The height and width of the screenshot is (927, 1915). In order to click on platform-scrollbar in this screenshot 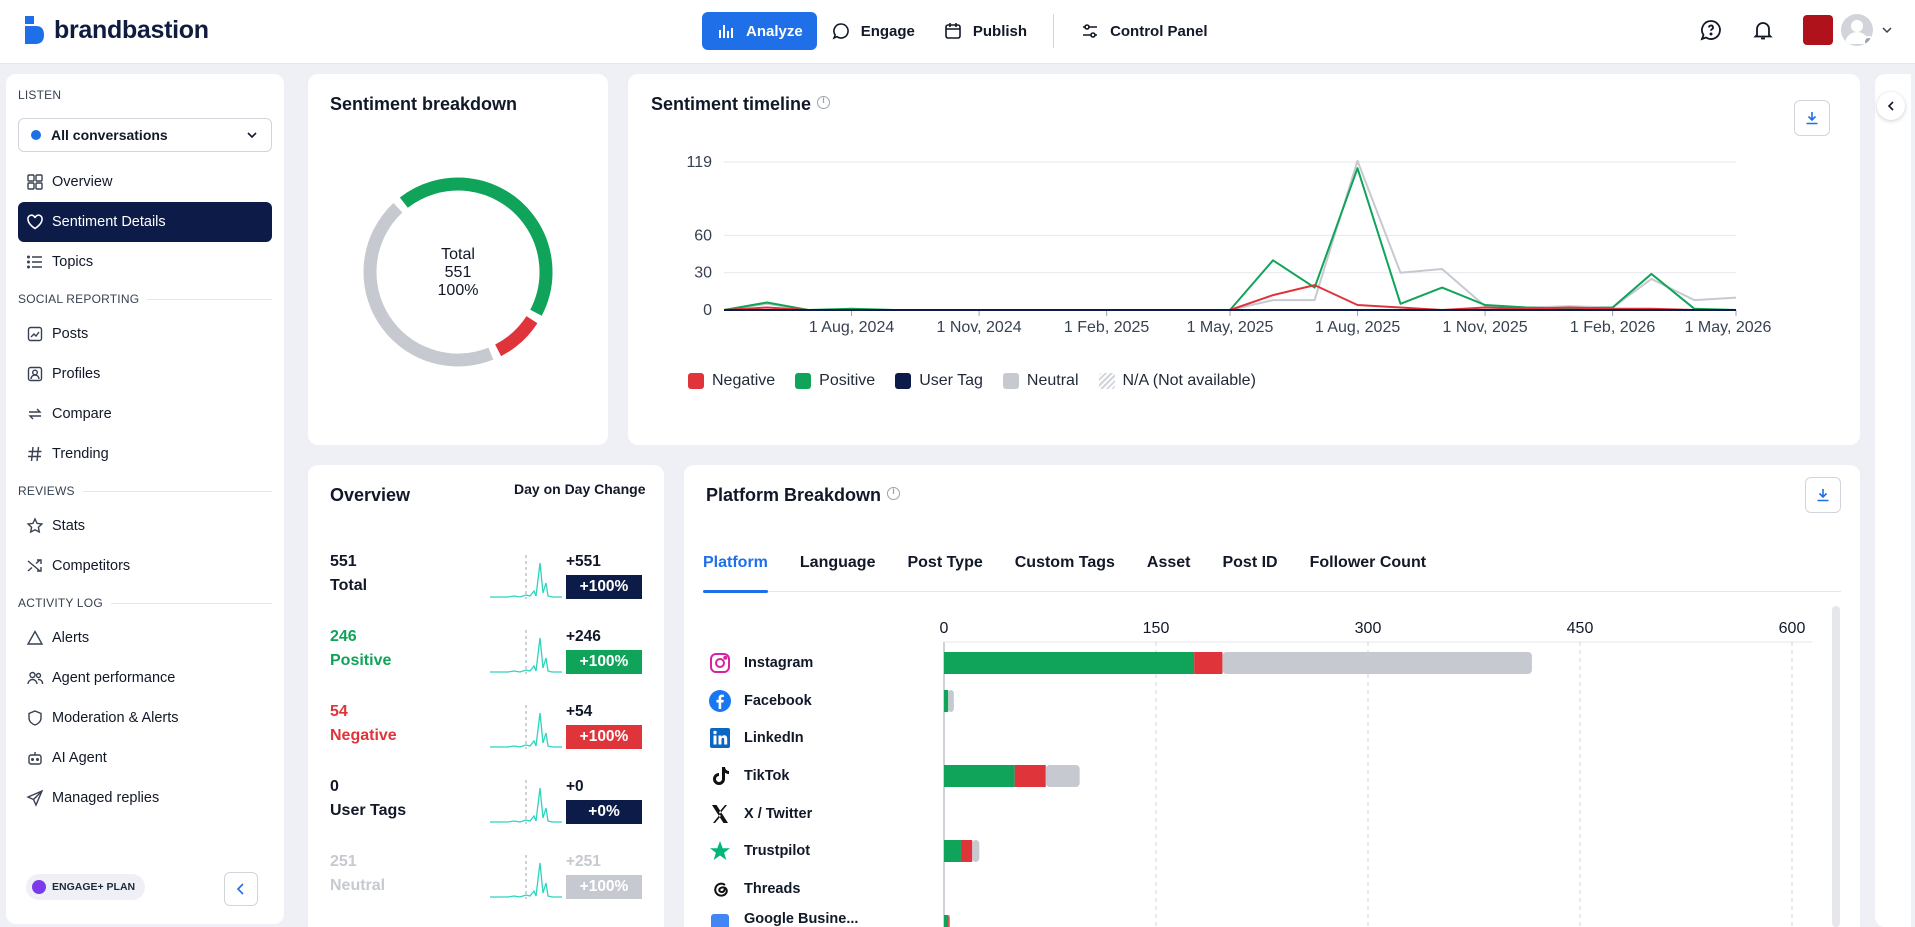, I will do `click(1836, 766)`.